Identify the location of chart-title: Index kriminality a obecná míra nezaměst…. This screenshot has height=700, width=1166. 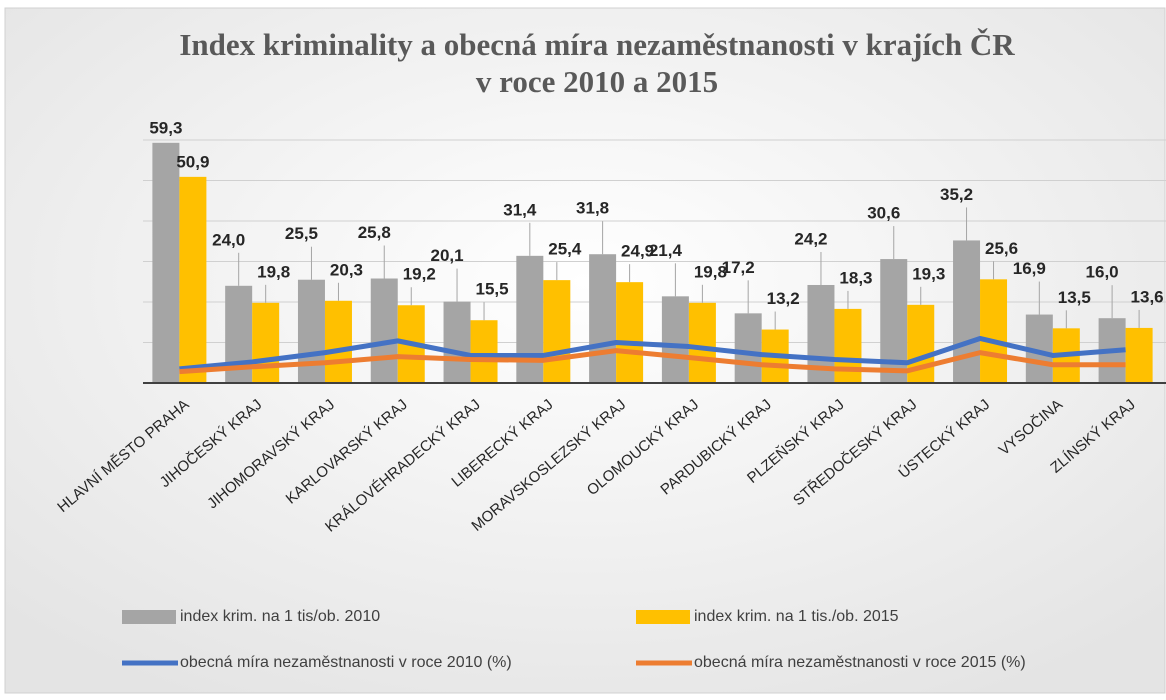
(597, 44).